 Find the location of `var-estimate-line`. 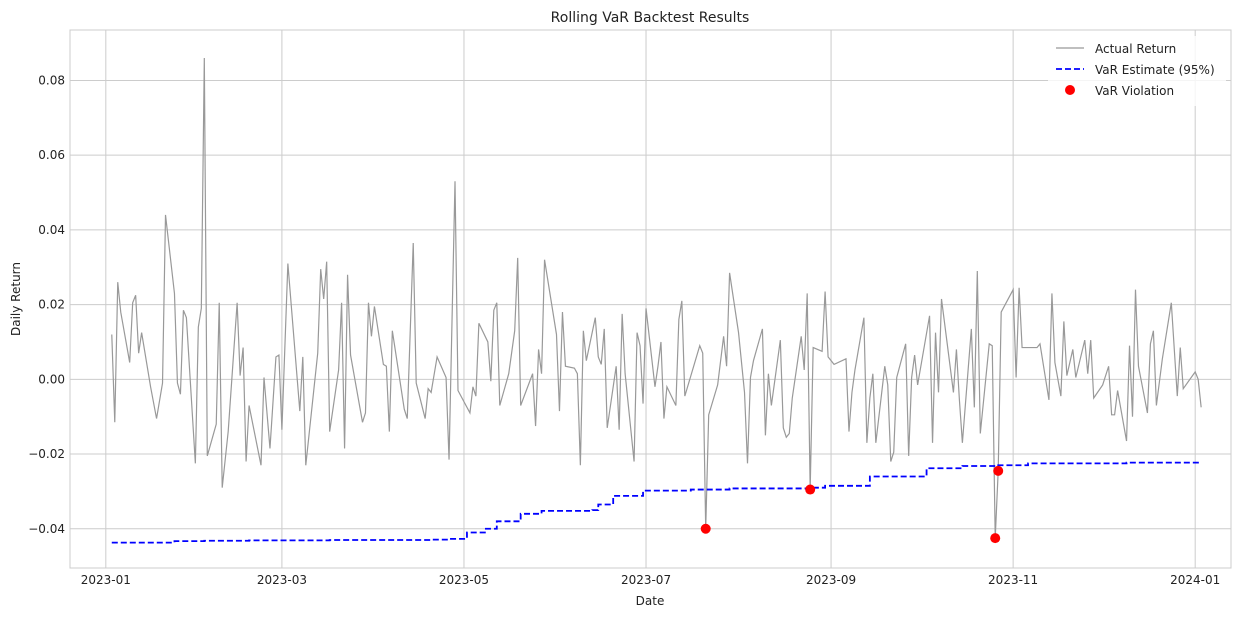

var-estimate-line is located at coordinates (657, 502).